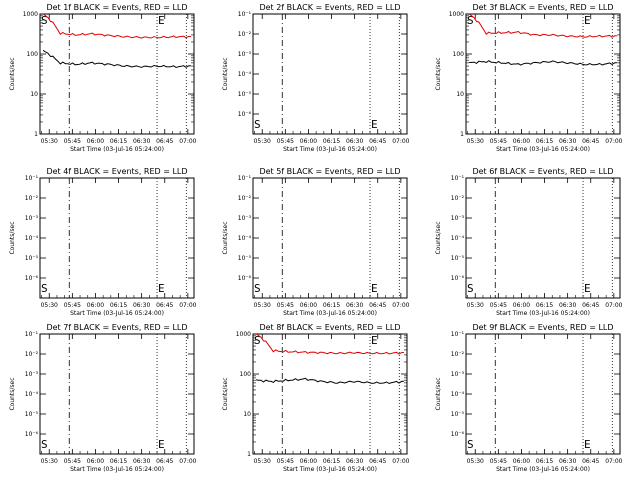 This screenshot has width=640, height=480. What do you see at coordinates (329, 344) in the screenshot?
I see `series-line-lld` at bounding box center [329, 344].